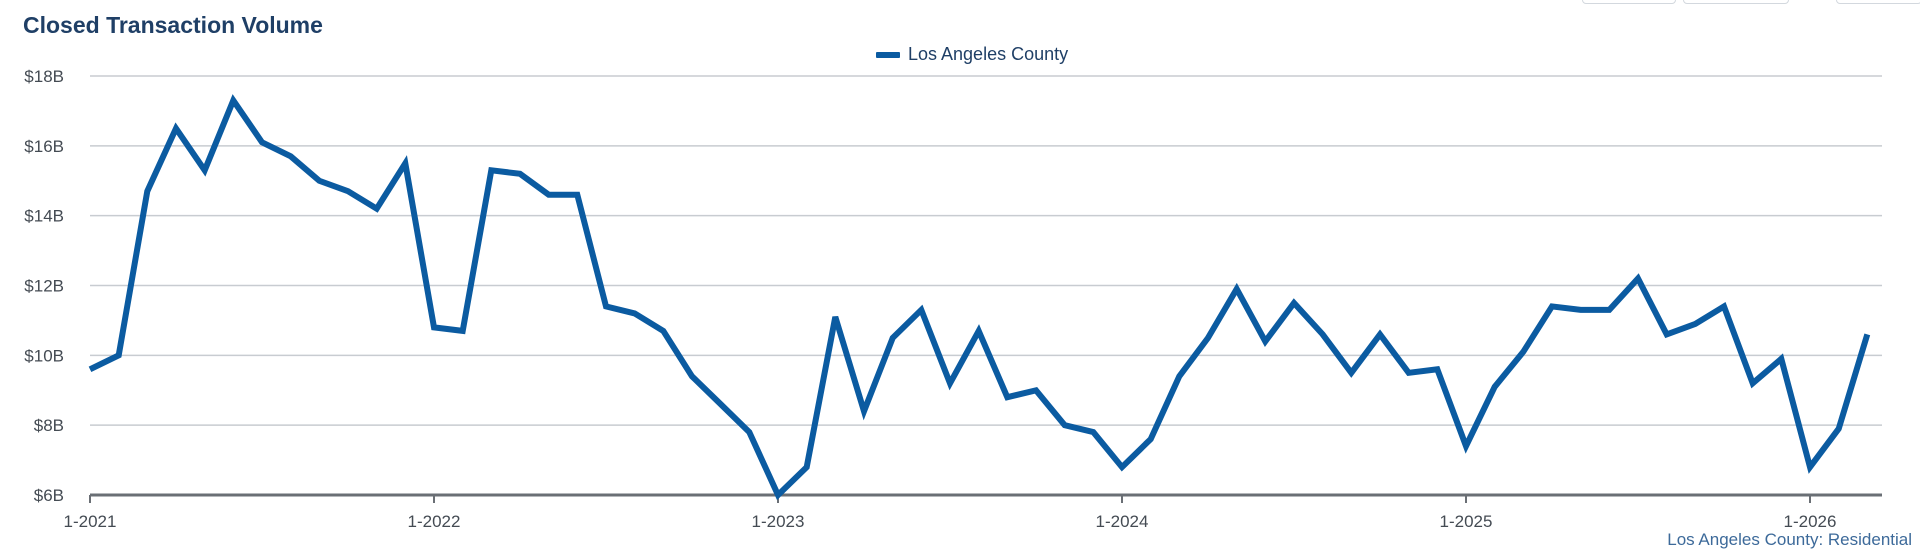  Describe the element at coordinates (44, 146) in the screenshot. I see `y-tick-label: $16B` at that location.